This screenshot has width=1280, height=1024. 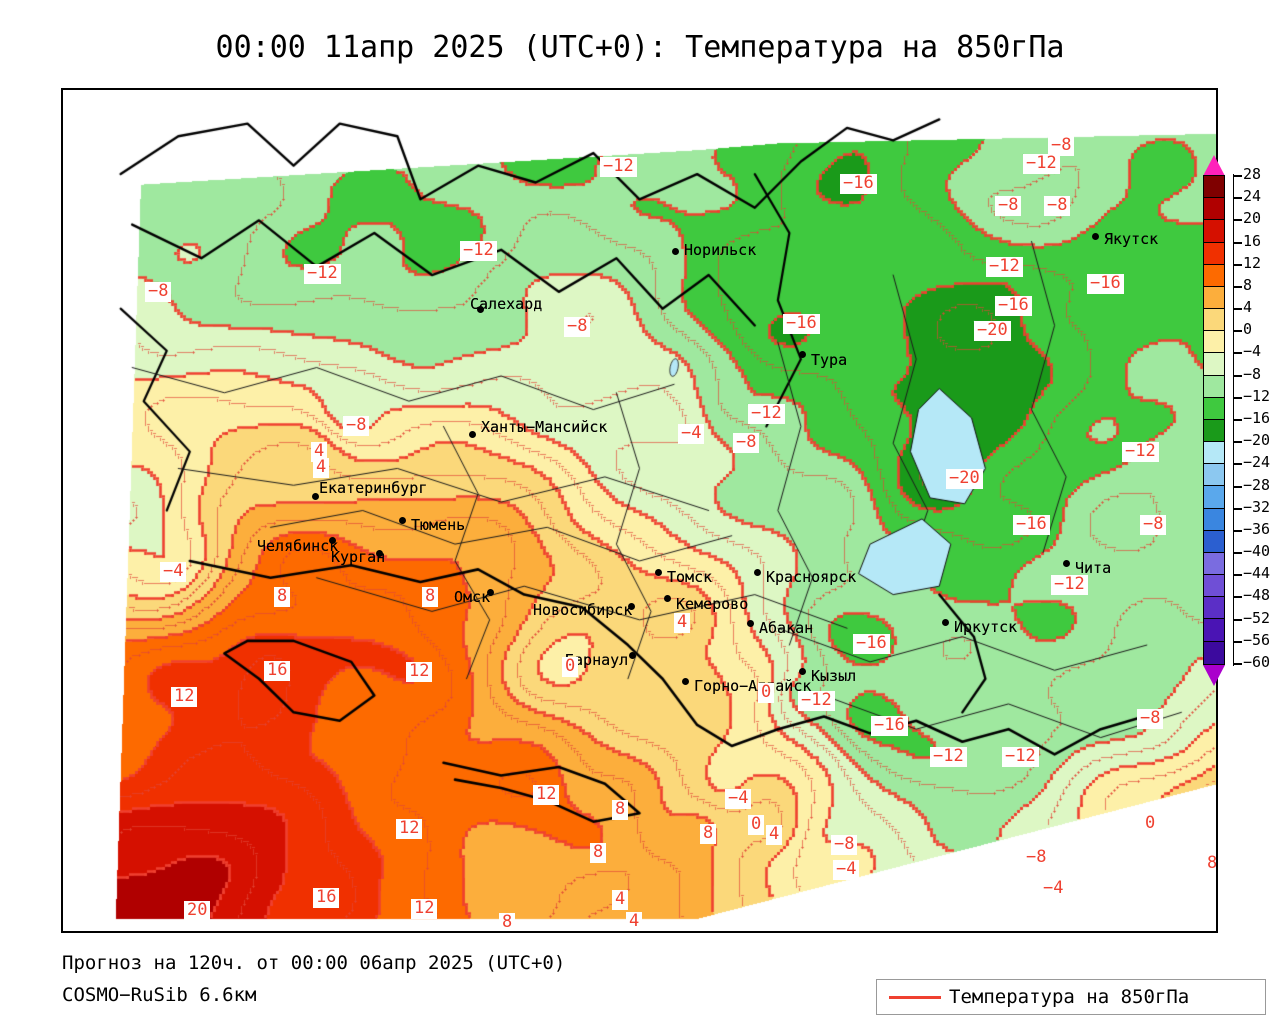 I want to click on colorbar-tick-label: −28, so click(x=1257, y=484).